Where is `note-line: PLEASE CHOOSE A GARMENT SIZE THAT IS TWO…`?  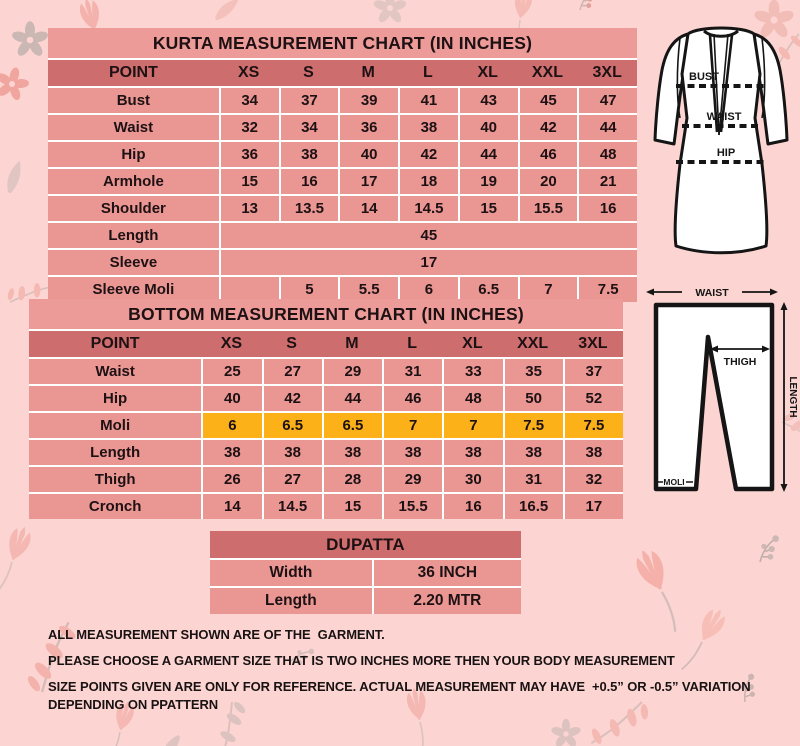 note-line: PLEASE CHOOSE A GARMENT SIZE THAT IS TWO… is located at coordinates (361, 660).